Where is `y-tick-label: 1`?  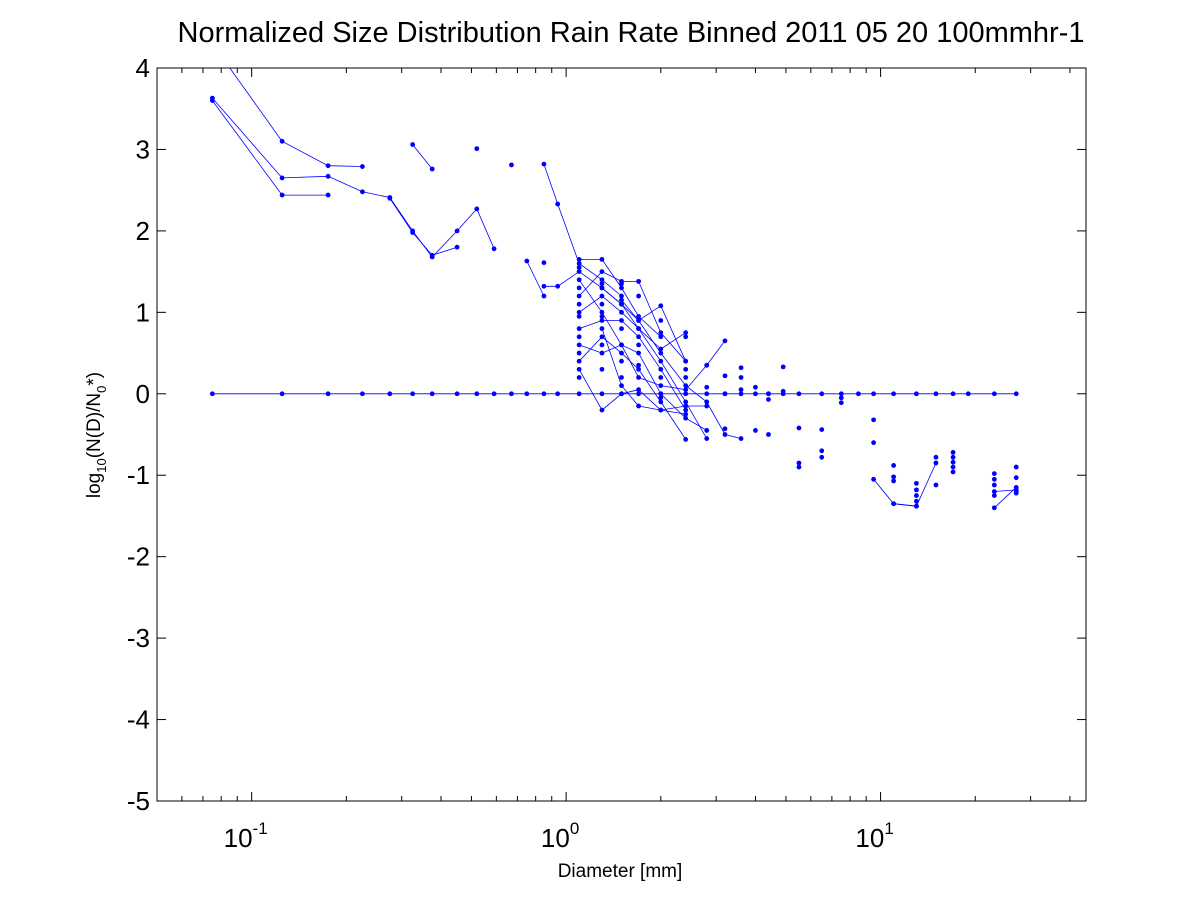 y-tick-label: 1 is located at coordinates (143, 312).